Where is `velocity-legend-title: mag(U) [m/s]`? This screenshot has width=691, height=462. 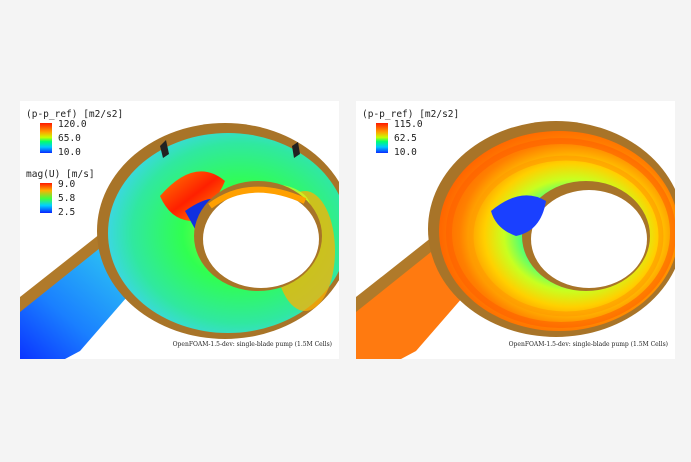
velocity-legend-title: mag(U) [m/s] is located at coordinates (60, 174).